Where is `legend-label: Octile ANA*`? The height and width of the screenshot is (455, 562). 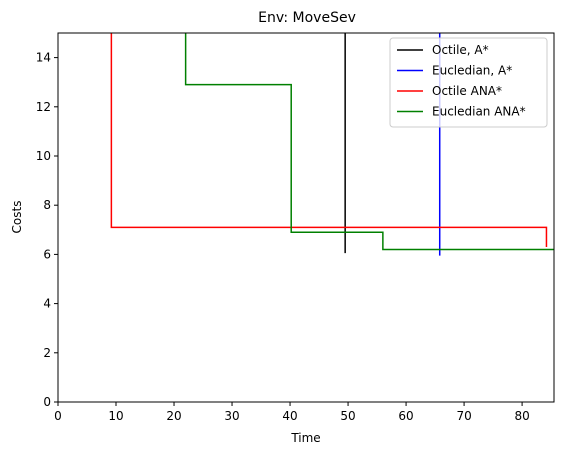
legend-label: Octile ANA* is located at coordinates (467, 91).